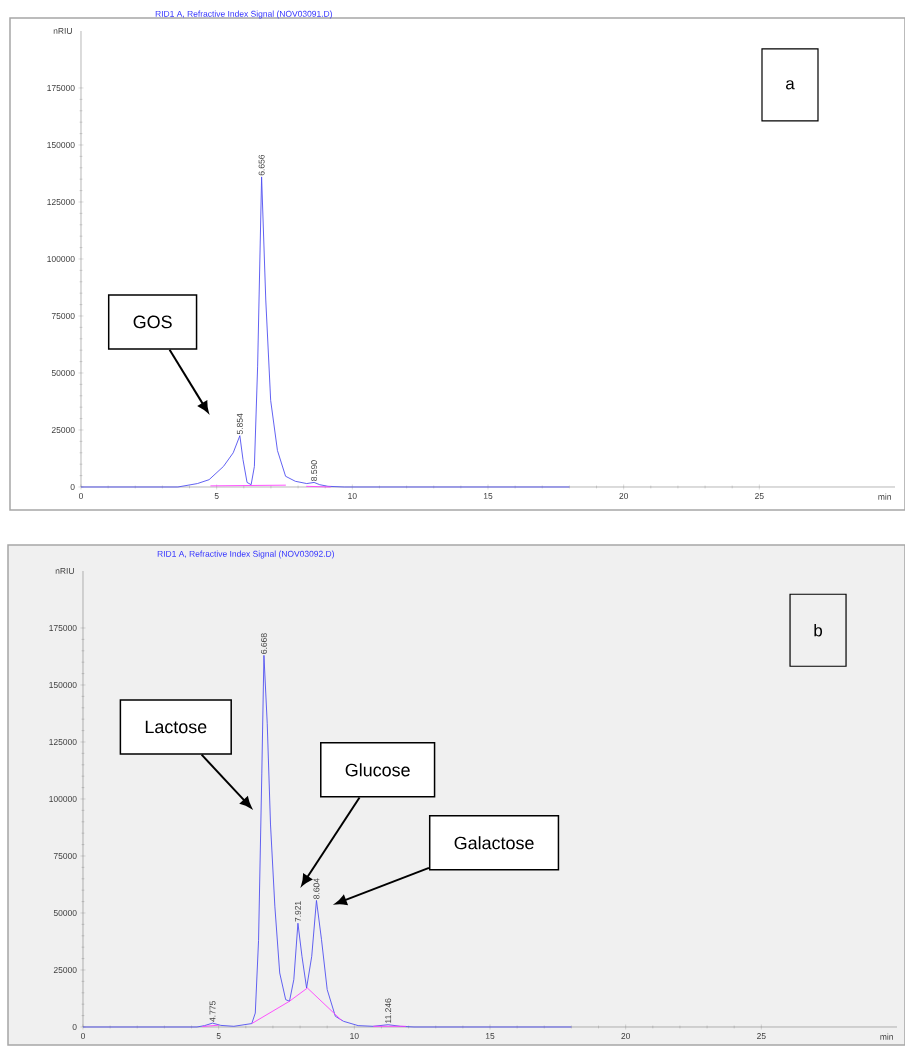 This screenshot has height=1049, width=905. What do you see at coordinates (494, 843) in the screenshot?
I see `annotation: Galactose` at bounding box center [494, 843].